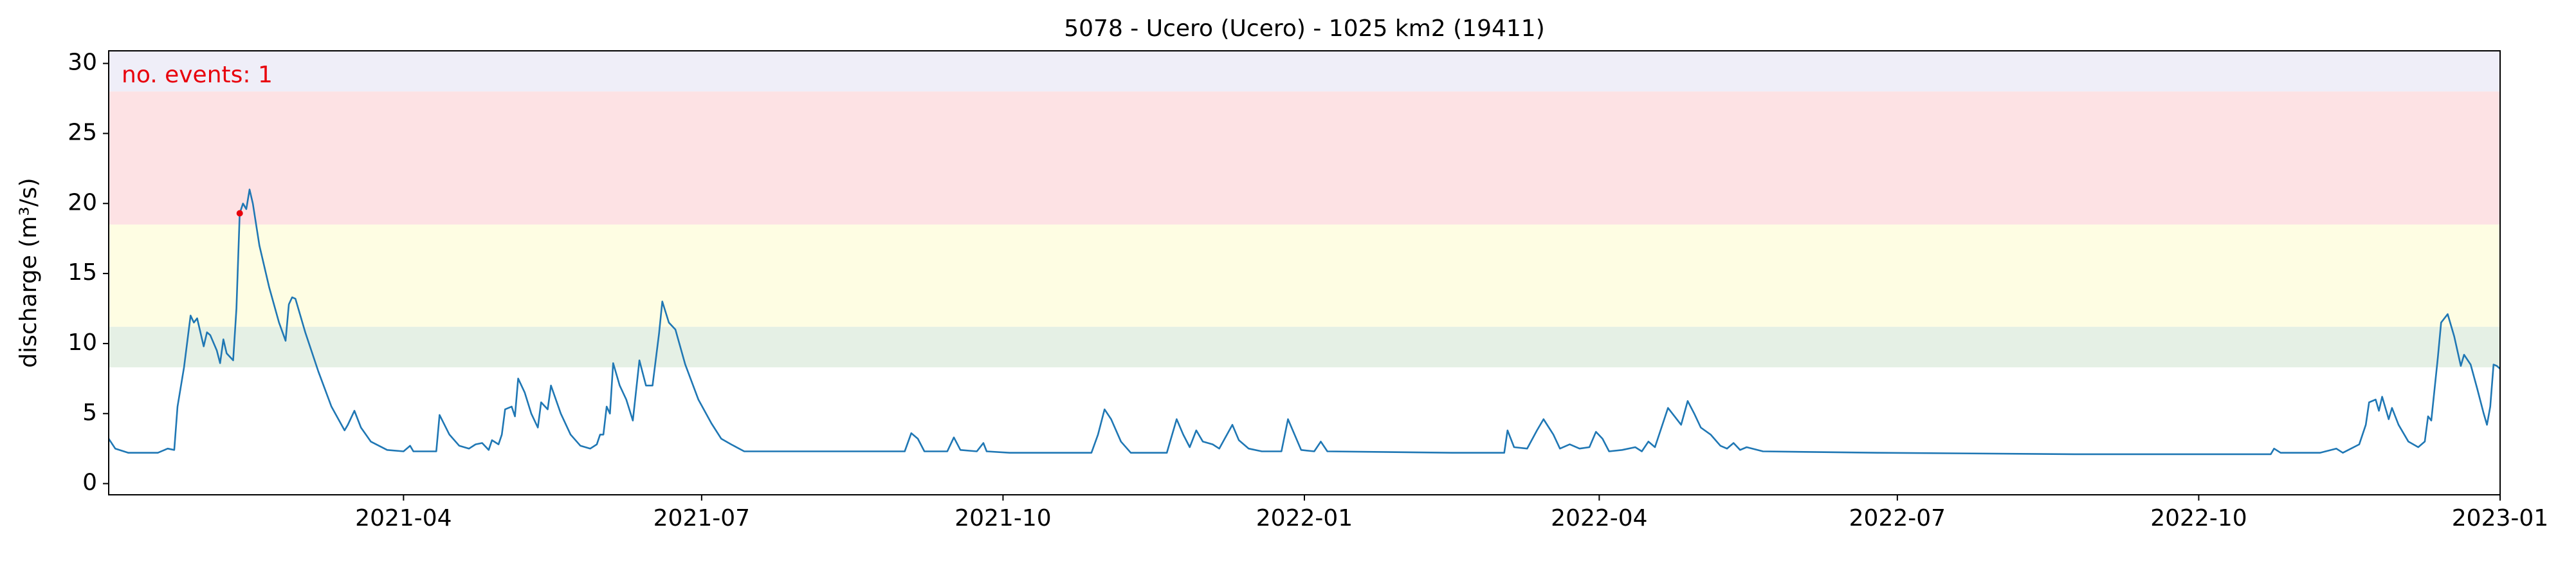 This screenshot has width=2576, height=563. What do you see at coordinates (1304, 28) in the screenshot?
I see `chart-title: 5078 - Ucero (Ucero) - 1025 km2 (19411)` at bounding box center [1304, 28].